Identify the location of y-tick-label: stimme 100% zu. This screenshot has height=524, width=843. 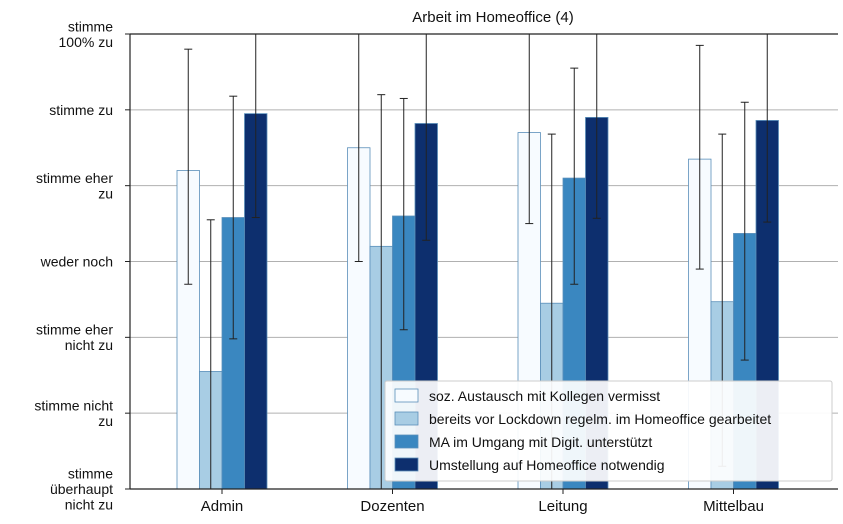
(86, 34).